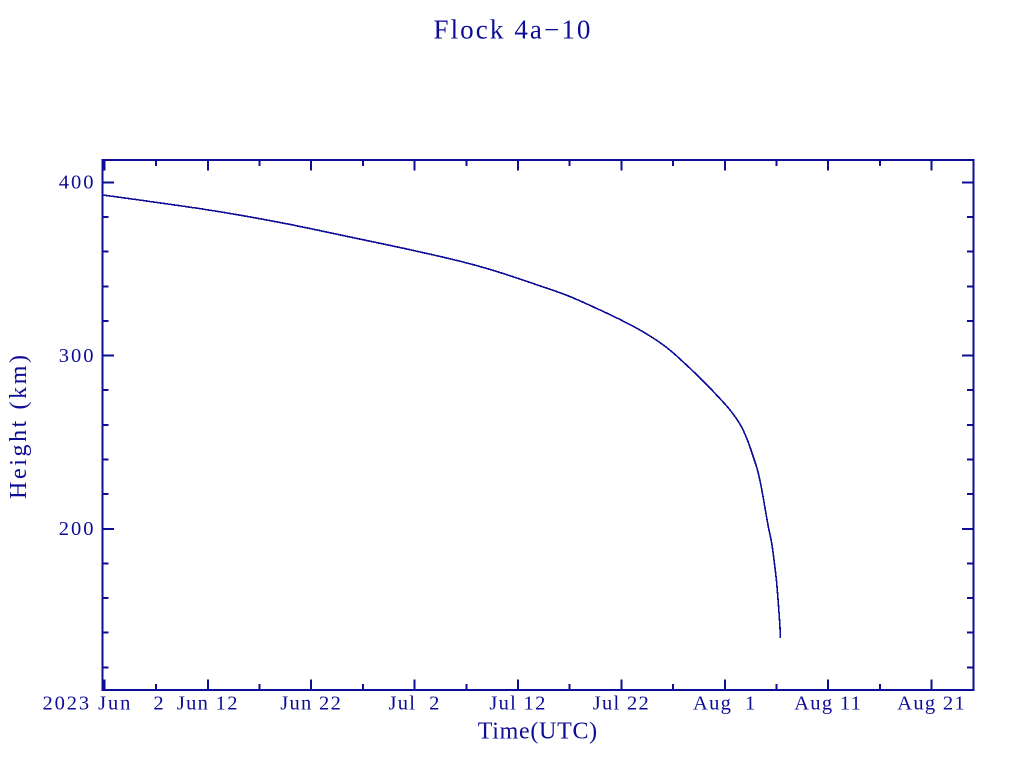 This screenshot has height=768, width=1024. I want to click on svg-text: Jun 22, so click(311, 704).